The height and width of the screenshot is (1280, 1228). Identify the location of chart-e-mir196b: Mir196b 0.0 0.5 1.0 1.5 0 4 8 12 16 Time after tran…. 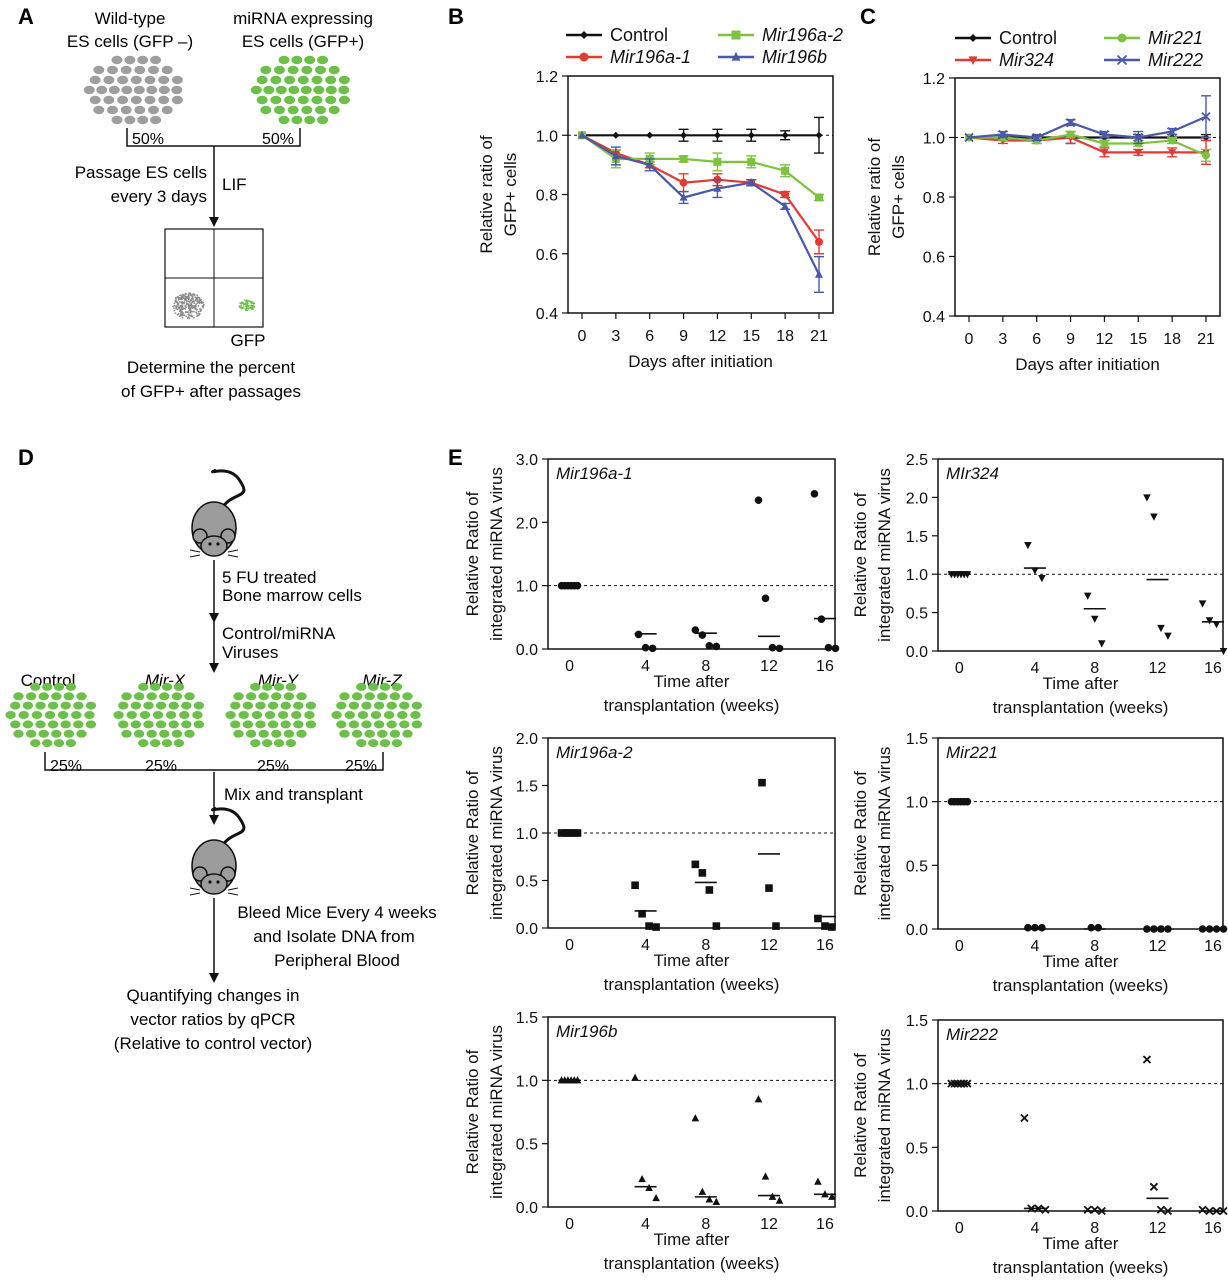
(649, 1141).